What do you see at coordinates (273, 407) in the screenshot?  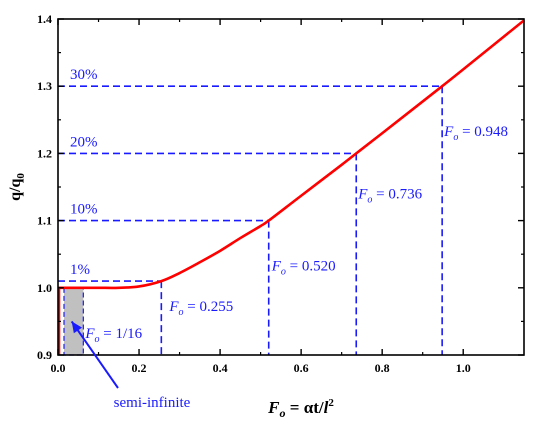 I see `x-axis-title-f: F` at bounding box center [273, 407].